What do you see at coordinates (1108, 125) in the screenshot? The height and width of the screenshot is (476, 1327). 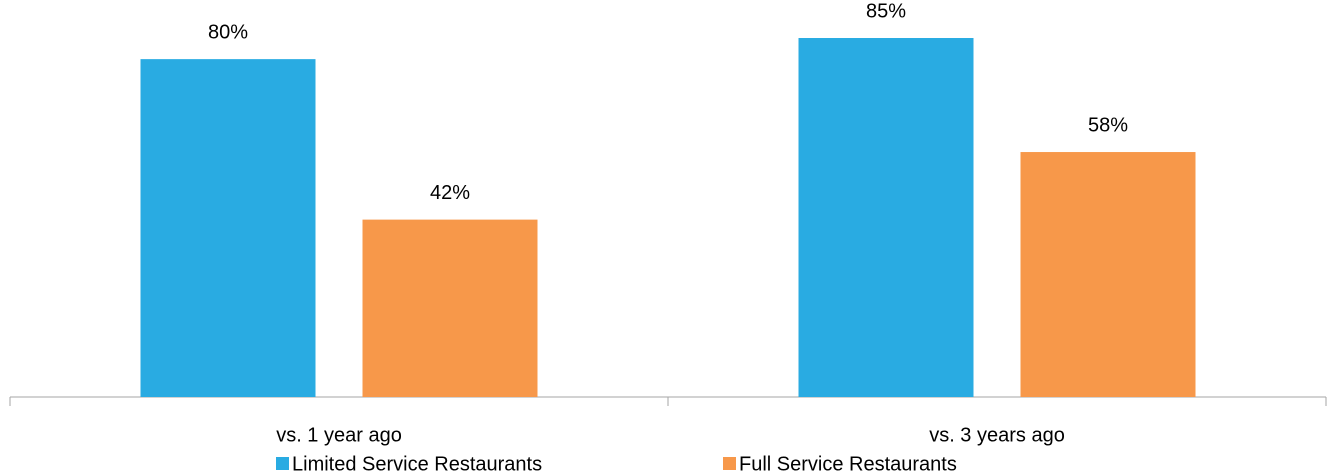 I see `data-label: 58%` at bounding box center [1108, 125].